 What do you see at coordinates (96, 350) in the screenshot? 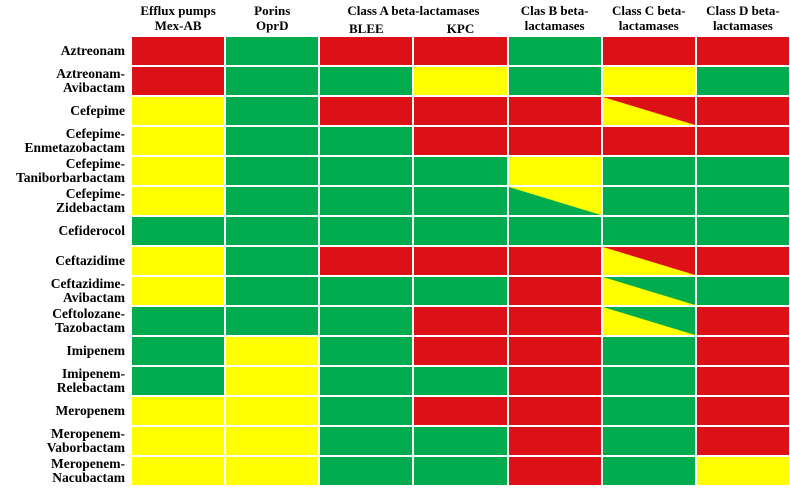
I see `row-label: Imipenem` at bounding box center [96, 350].